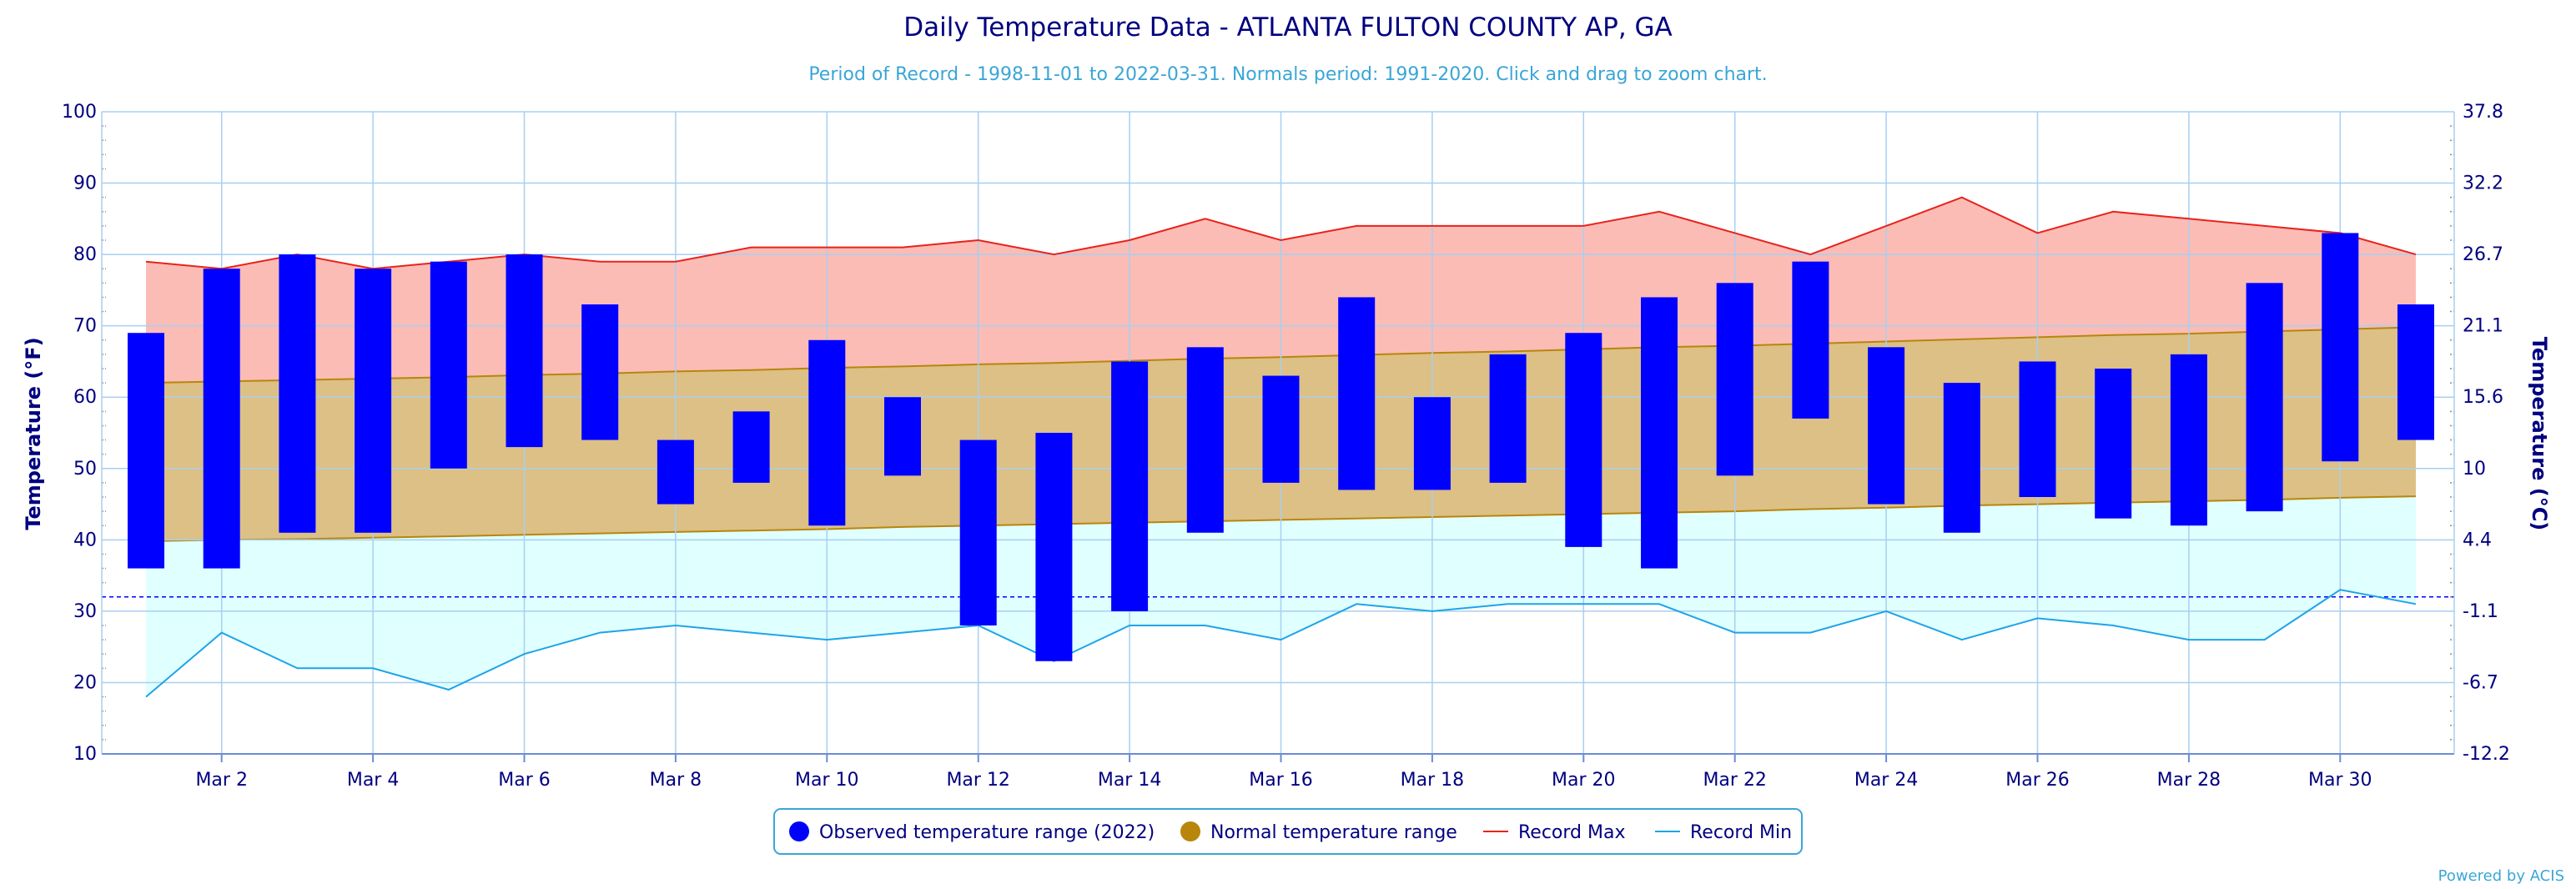 This screenshot has height=889, width=2576. I want to click on y-tick-label-left: 10, so click(85, 754).